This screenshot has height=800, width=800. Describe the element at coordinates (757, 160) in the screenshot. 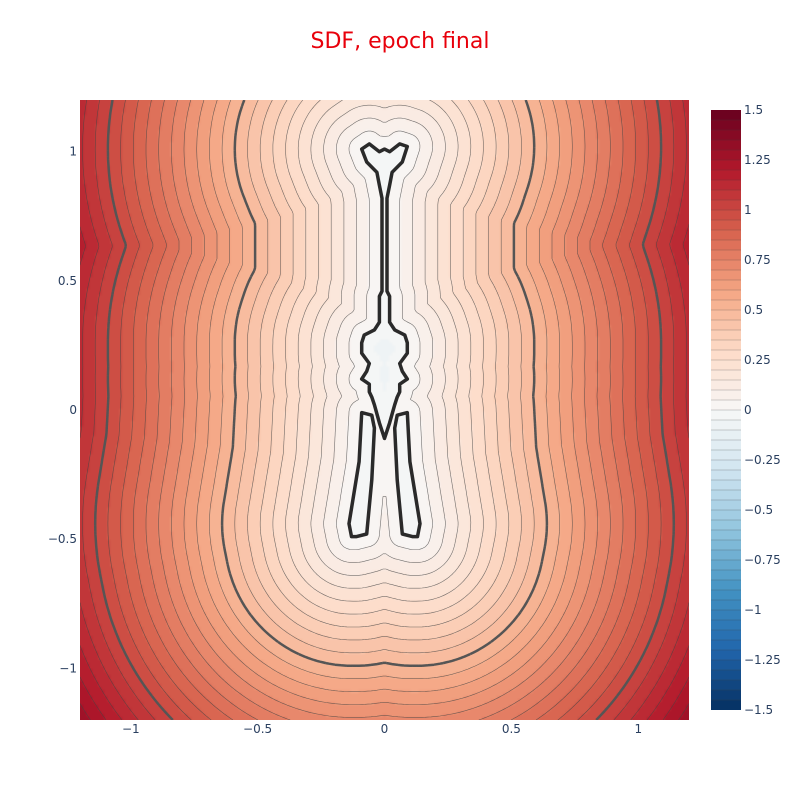

I see `colorbar-tick-label: 1.25` at that location.